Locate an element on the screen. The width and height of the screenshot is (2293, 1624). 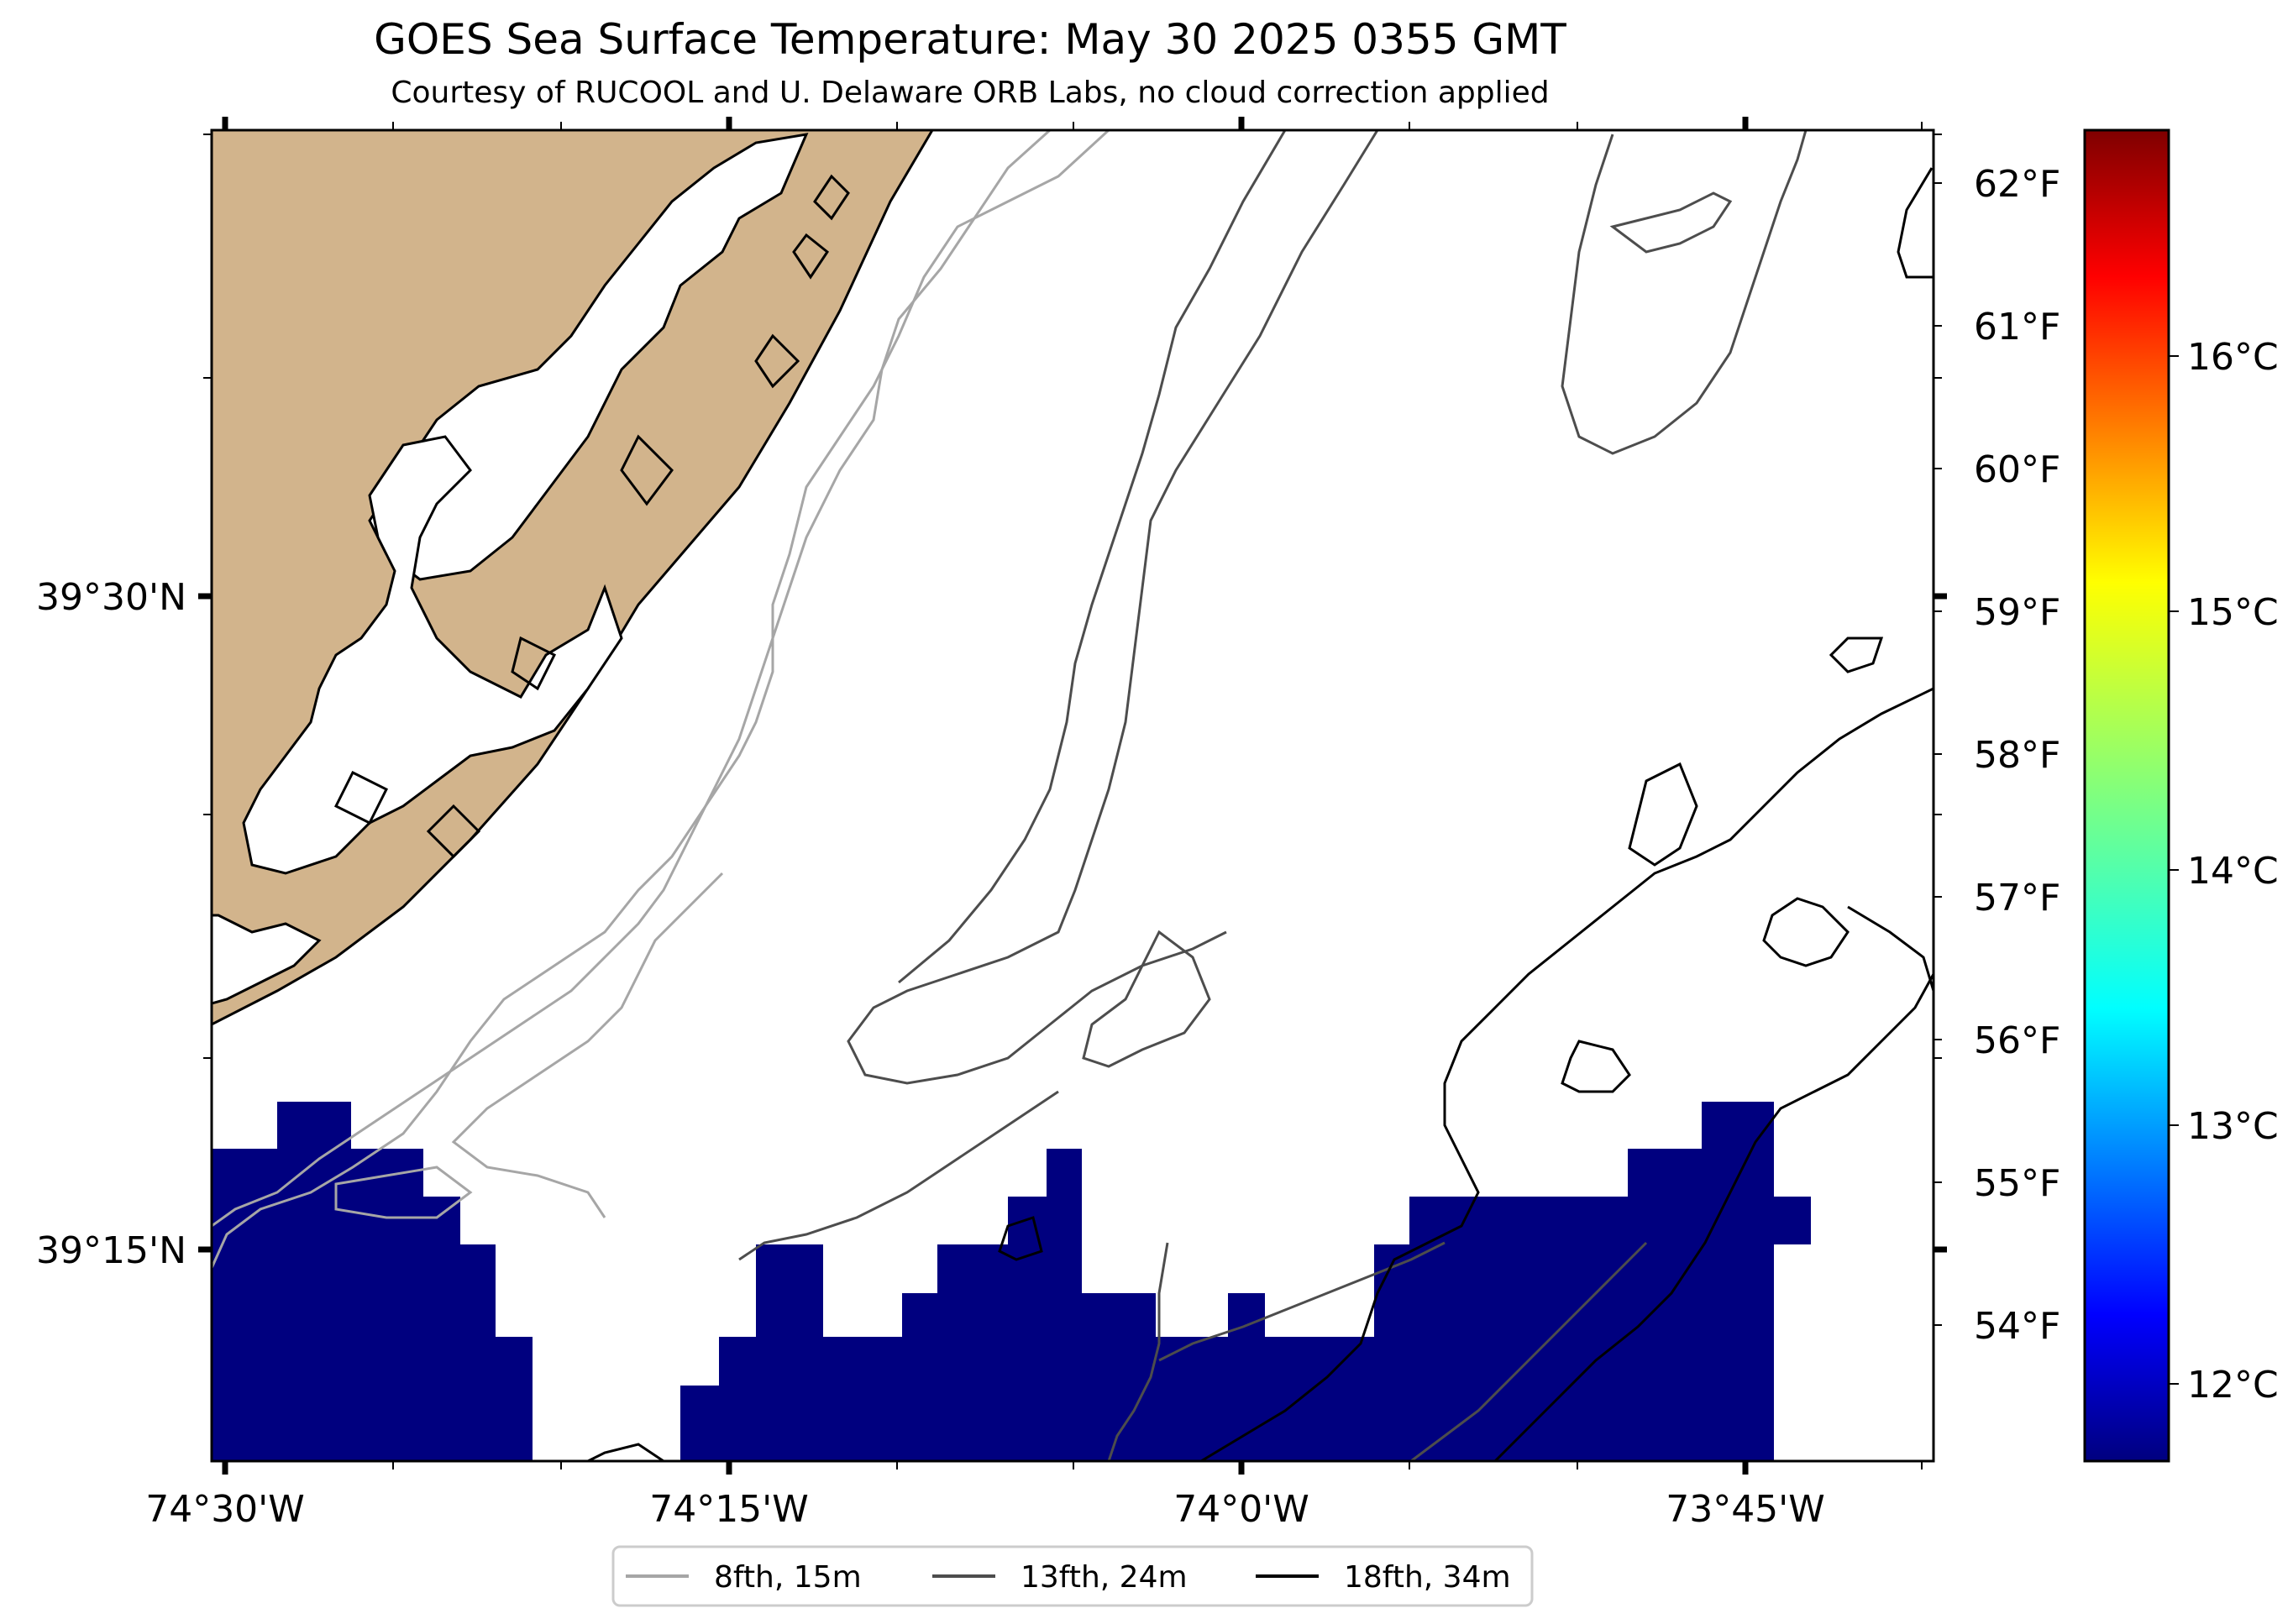
fahrenheit-label: 61°F is located at coordinates (2017, 327).